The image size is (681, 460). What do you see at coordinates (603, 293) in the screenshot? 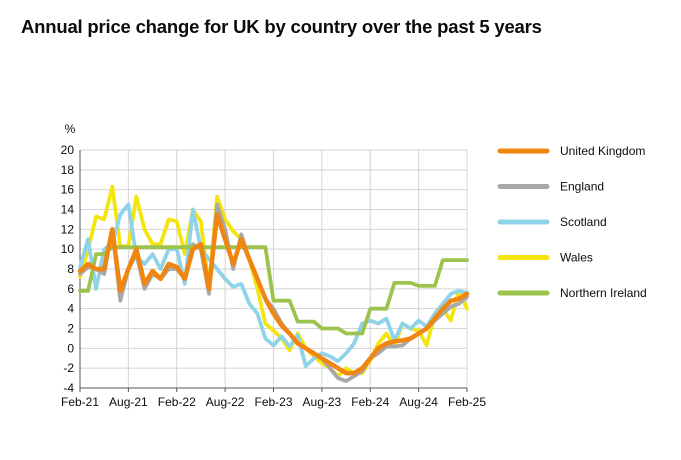
I see `legend-label-northern-ireland: Northern Ireland` at bounding box center [603, 293].